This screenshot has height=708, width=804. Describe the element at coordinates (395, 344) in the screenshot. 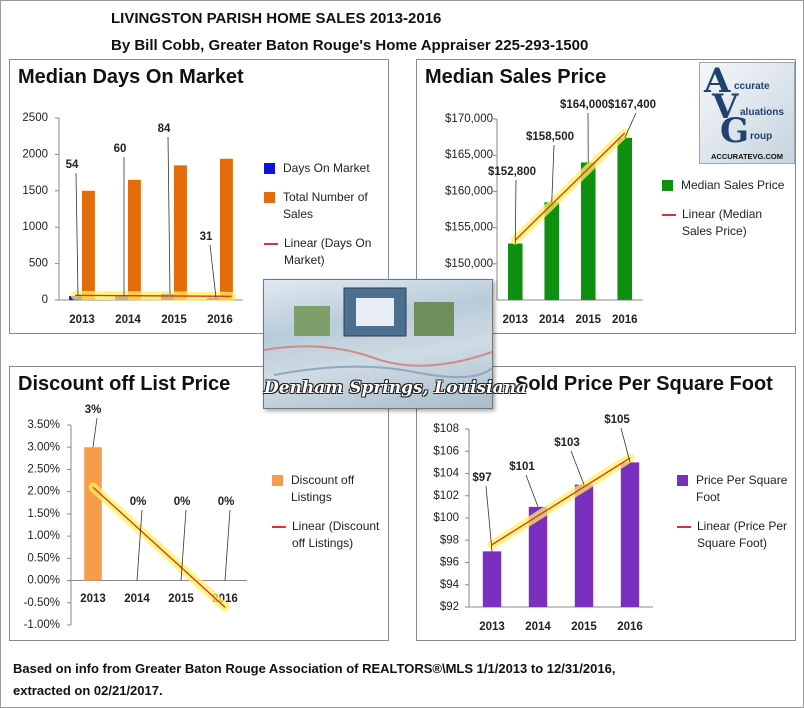

I see `photo: Denham Springs, Louisiana` at that location.